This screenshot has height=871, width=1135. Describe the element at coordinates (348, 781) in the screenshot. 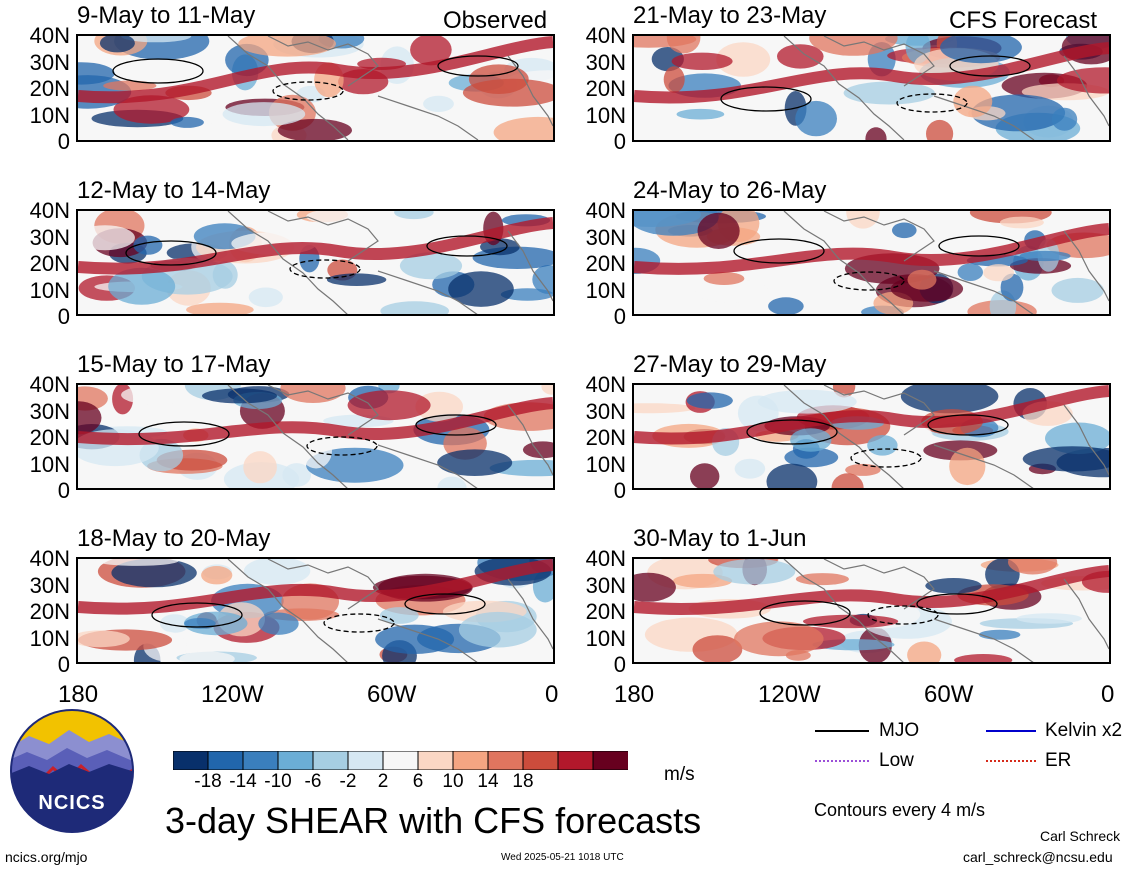

I see `colorbar-tick-label: -2` at that location.